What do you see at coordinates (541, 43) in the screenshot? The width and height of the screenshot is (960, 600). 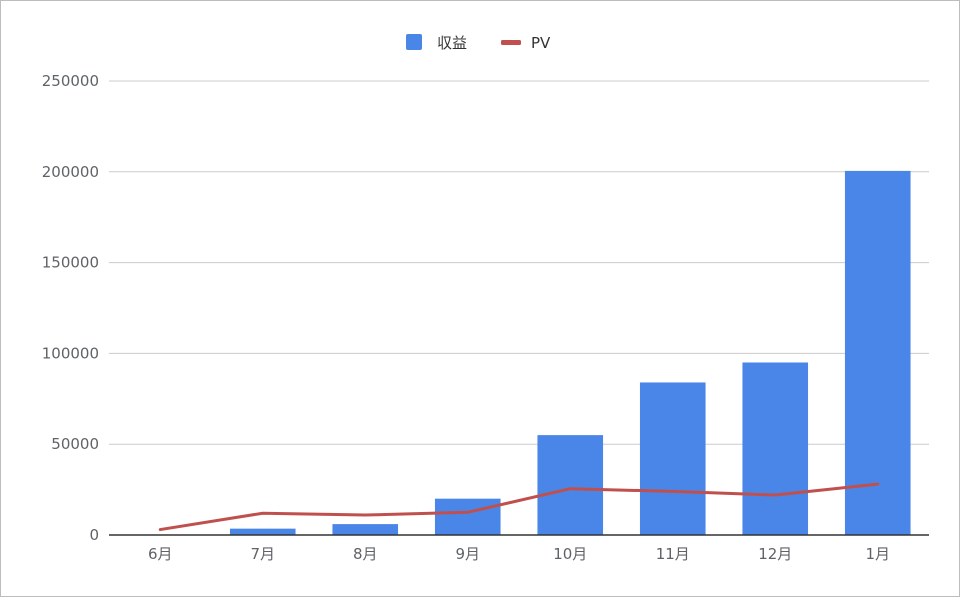 I see `legend-label-pv: PV` at bounding box center [541, 43].